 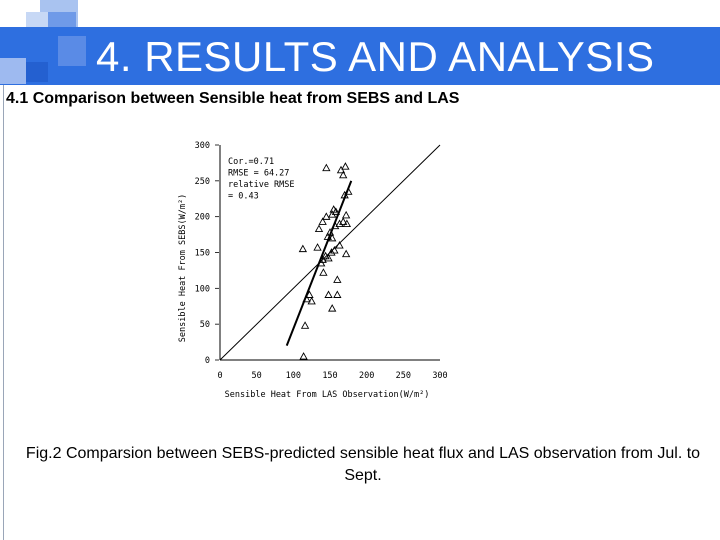 I want to click on y-tick-label: 200, so click(x=202, y=218).